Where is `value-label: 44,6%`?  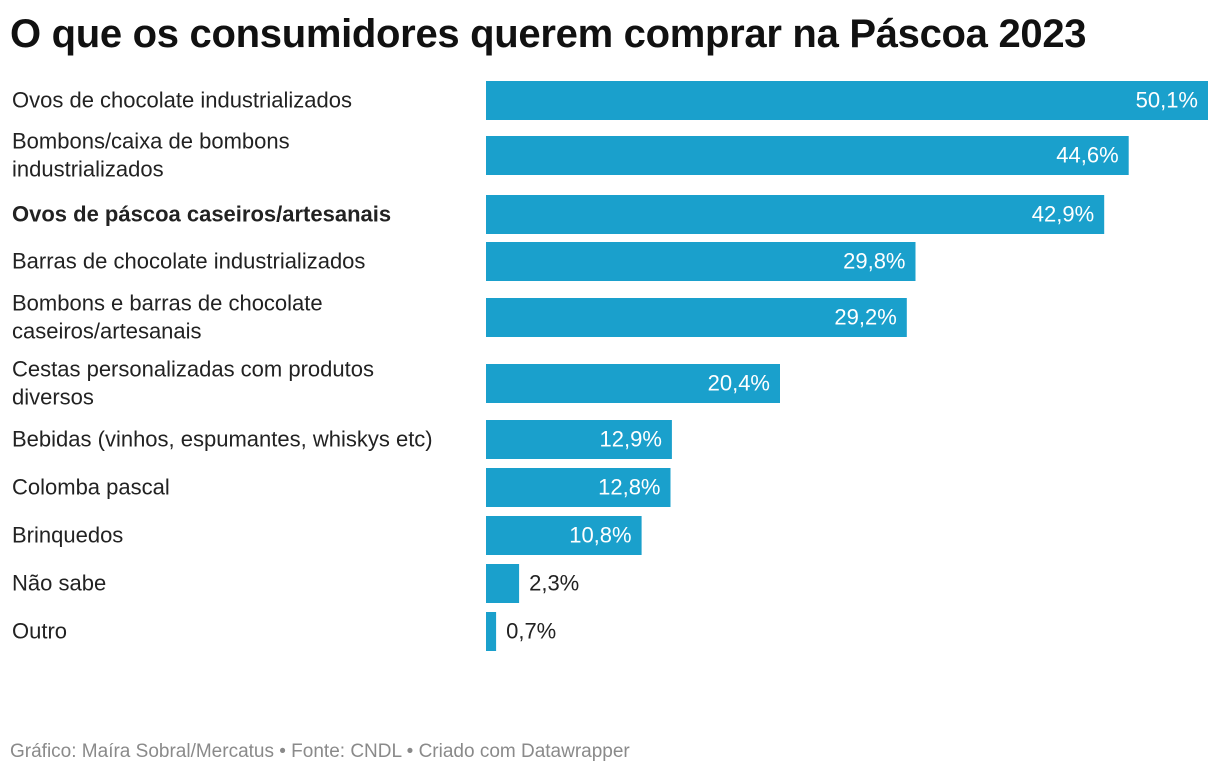
value-label: 44,6% is located at coordinates (1087, 155).